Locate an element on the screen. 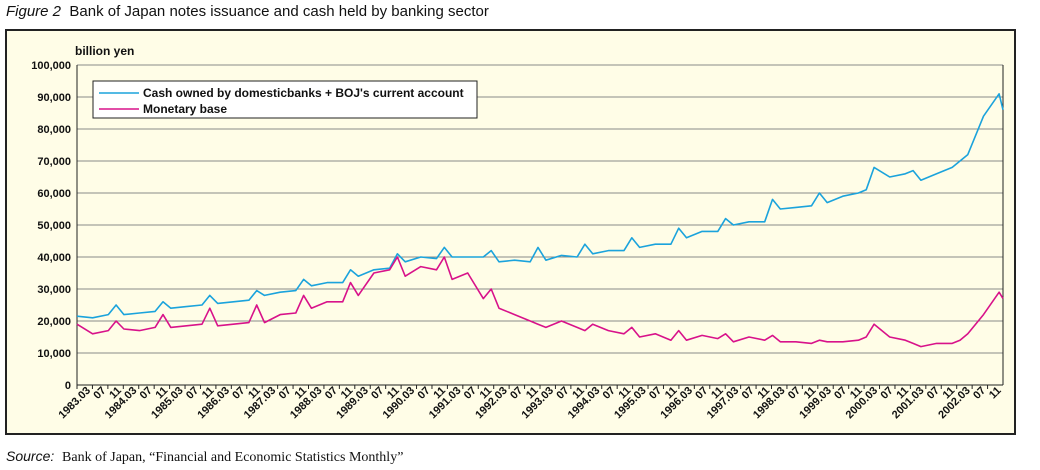 The height and width of the screenshot is (470, 1040). x-tick-label: 1999.03 is located at coordinates (815, 403).